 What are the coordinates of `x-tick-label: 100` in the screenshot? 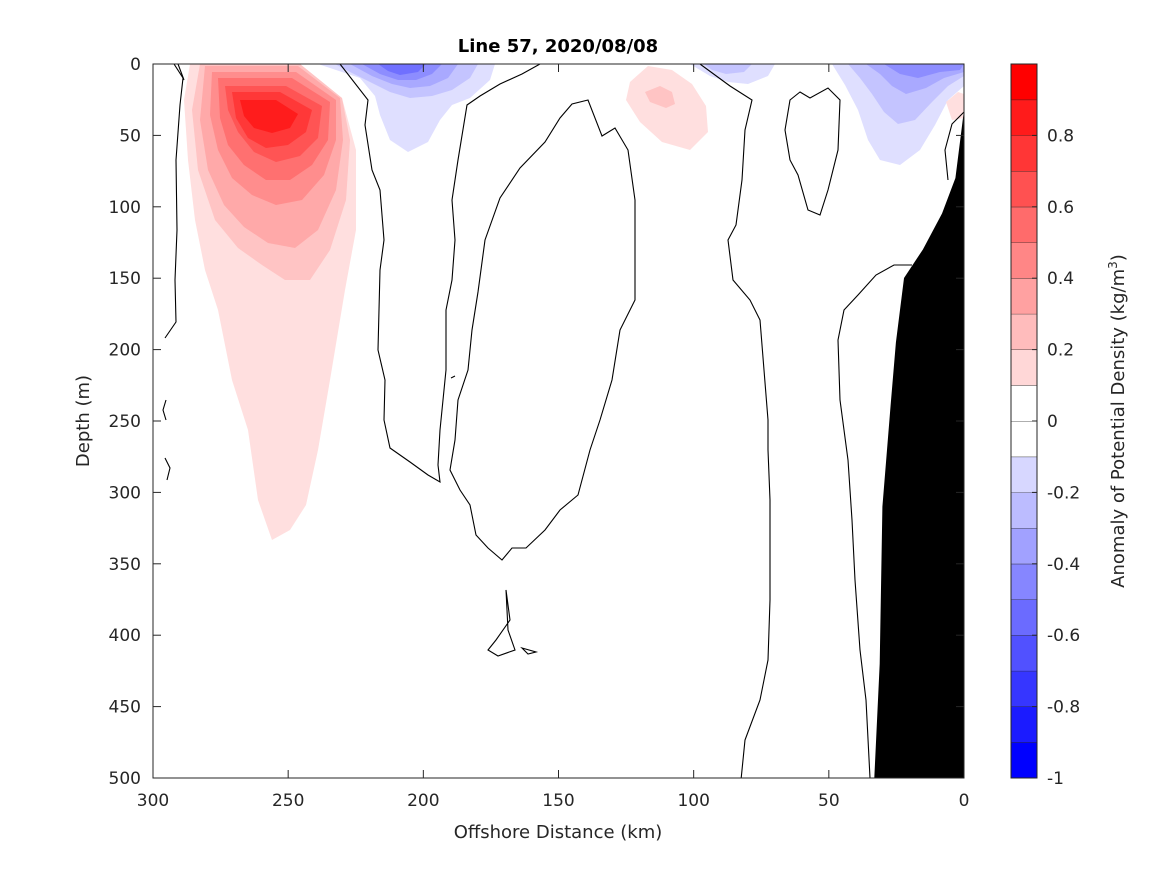 It's located at (693, 801).